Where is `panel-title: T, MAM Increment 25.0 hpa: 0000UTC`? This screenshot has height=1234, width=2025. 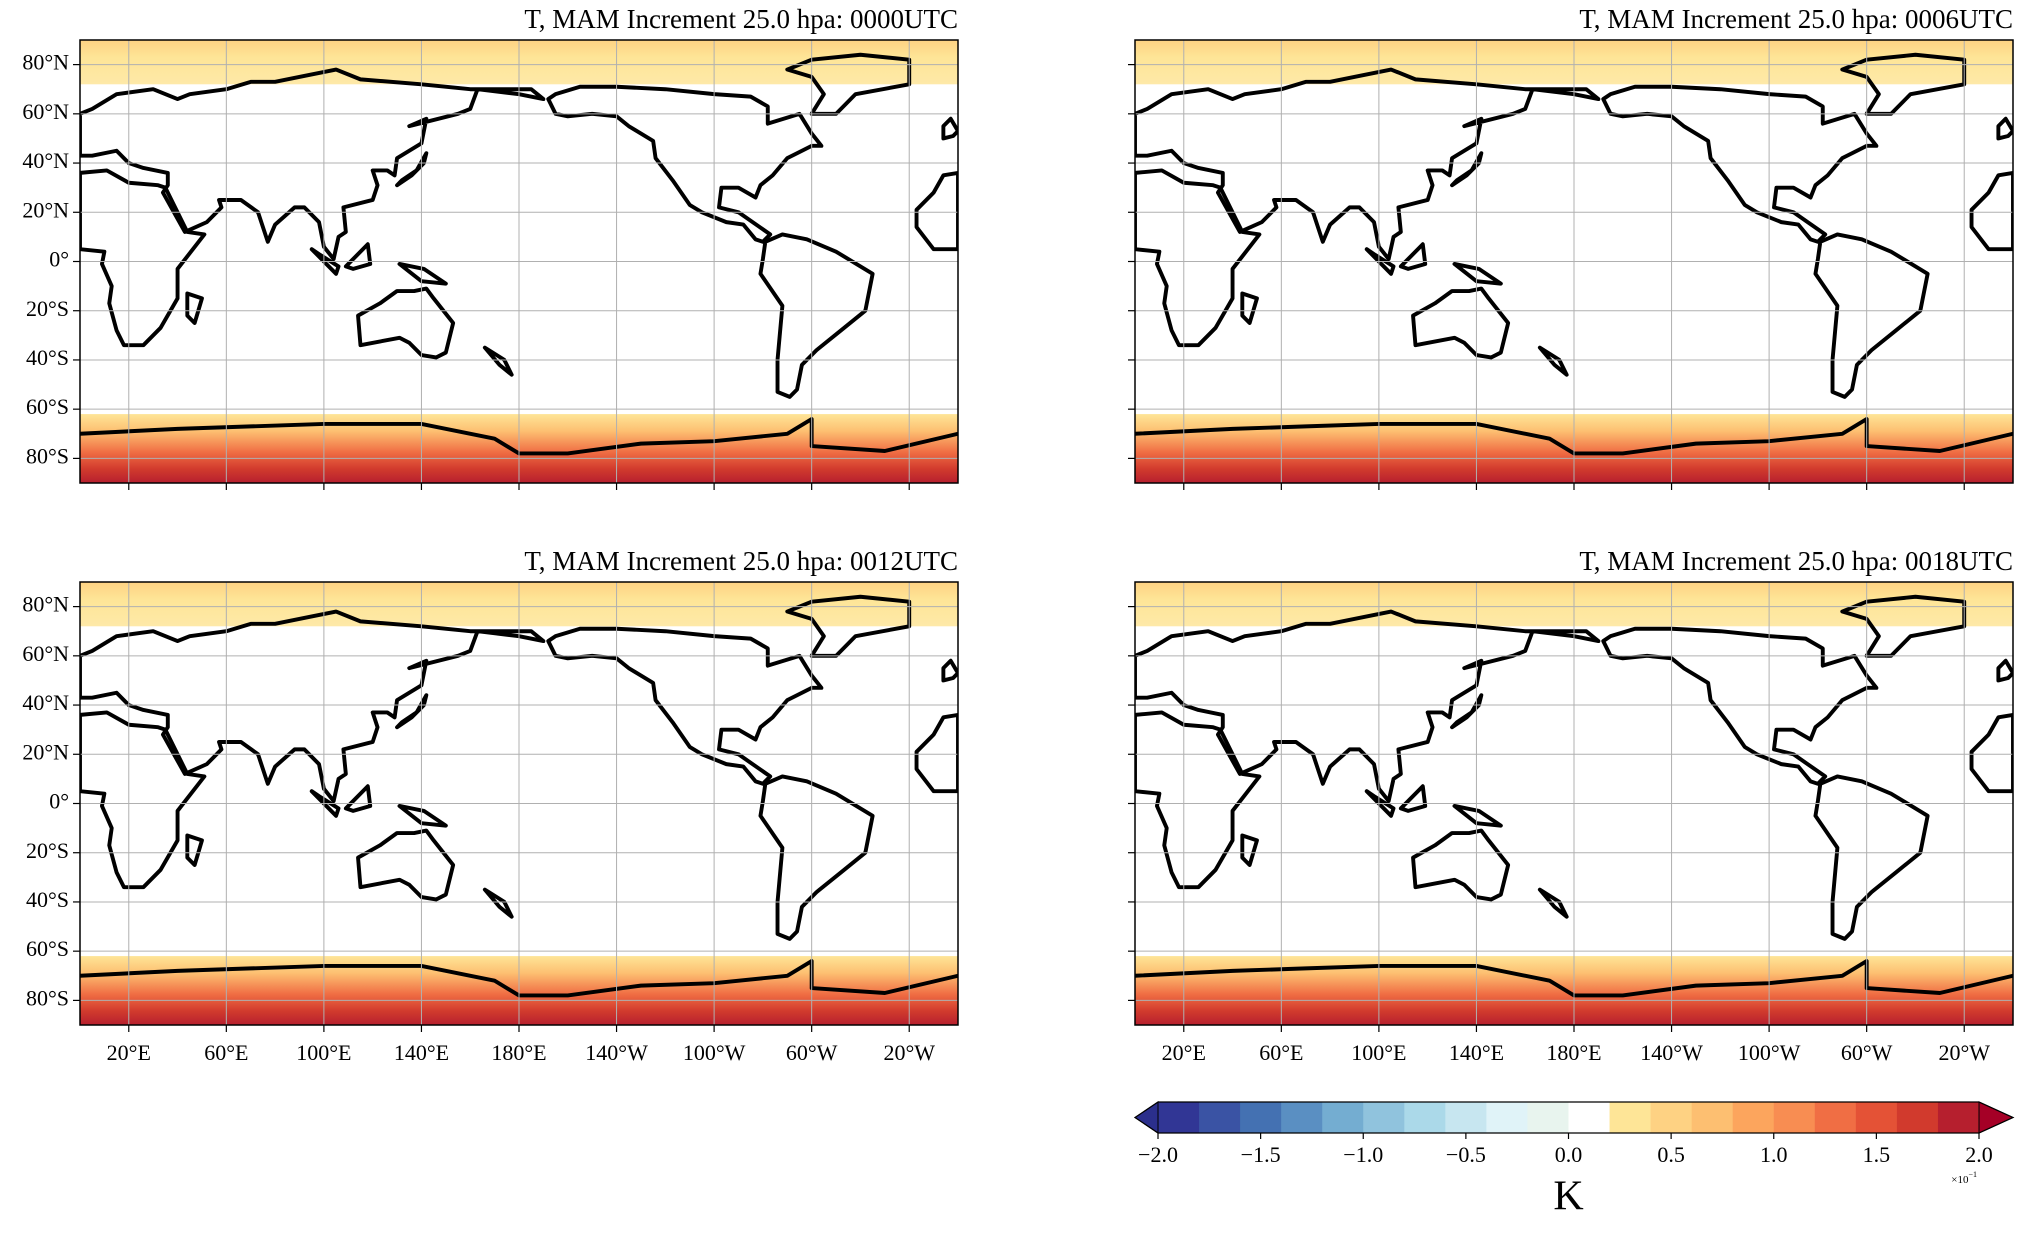
panel-title: T, MAM Increment 25.0 hpa: 0000UTC is located at coordinates (741, 19).